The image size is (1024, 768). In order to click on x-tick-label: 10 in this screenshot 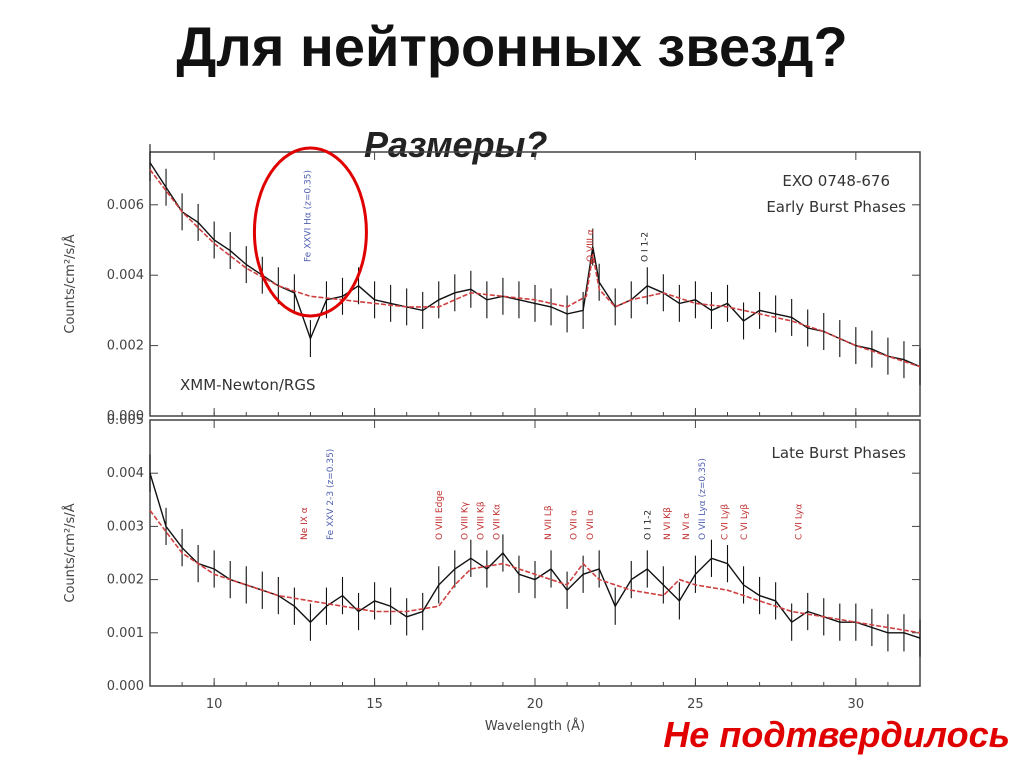, I will do `click(214, 704)`.